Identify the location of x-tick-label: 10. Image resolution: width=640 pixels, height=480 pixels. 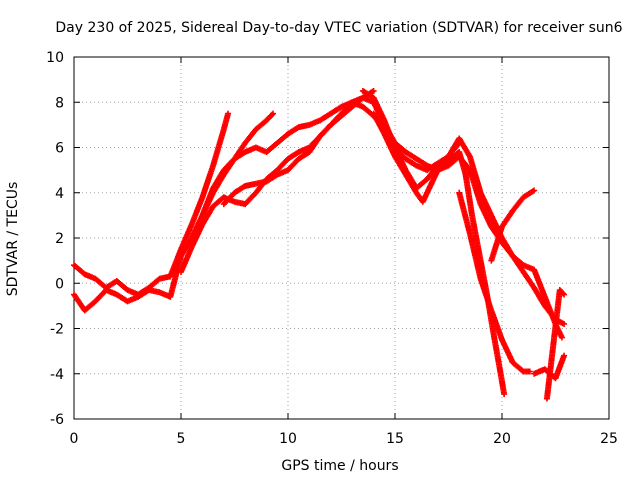
(288, 439).